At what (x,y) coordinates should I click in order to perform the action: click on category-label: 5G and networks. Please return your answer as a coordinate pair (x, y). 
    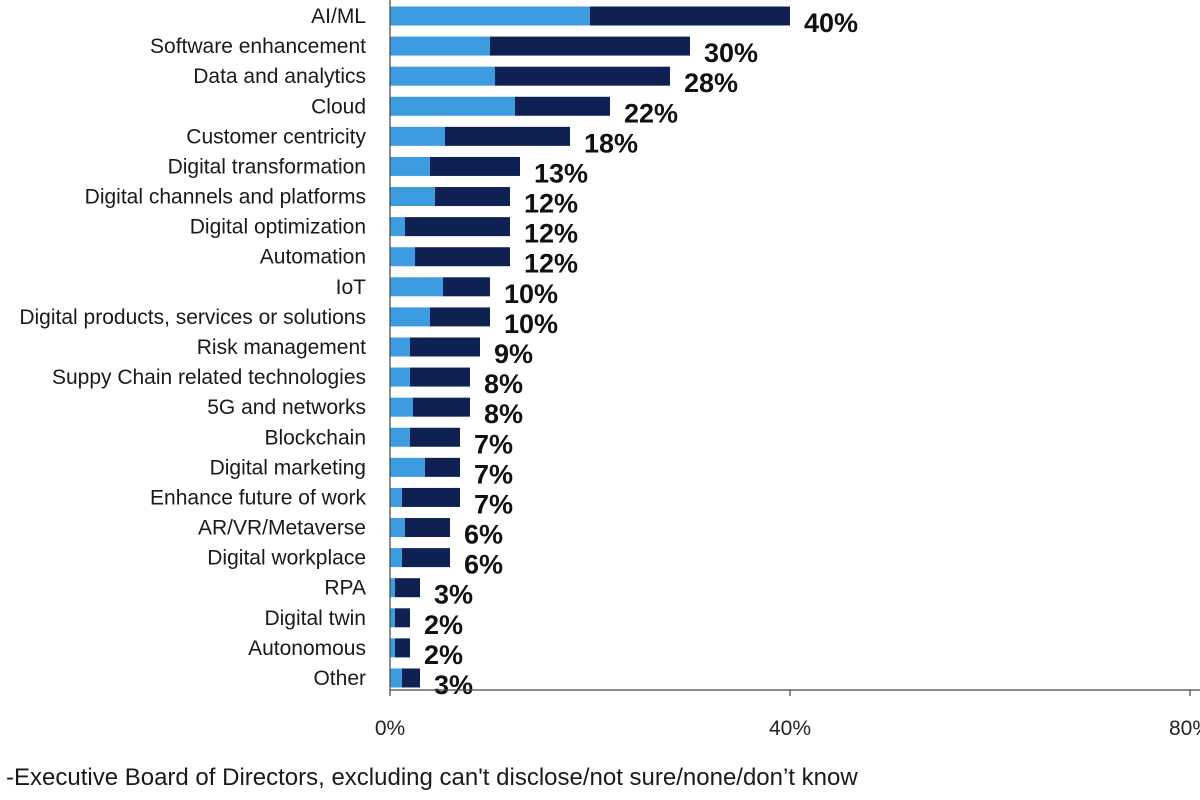
    Looking at the image, I should click on (286, 407).